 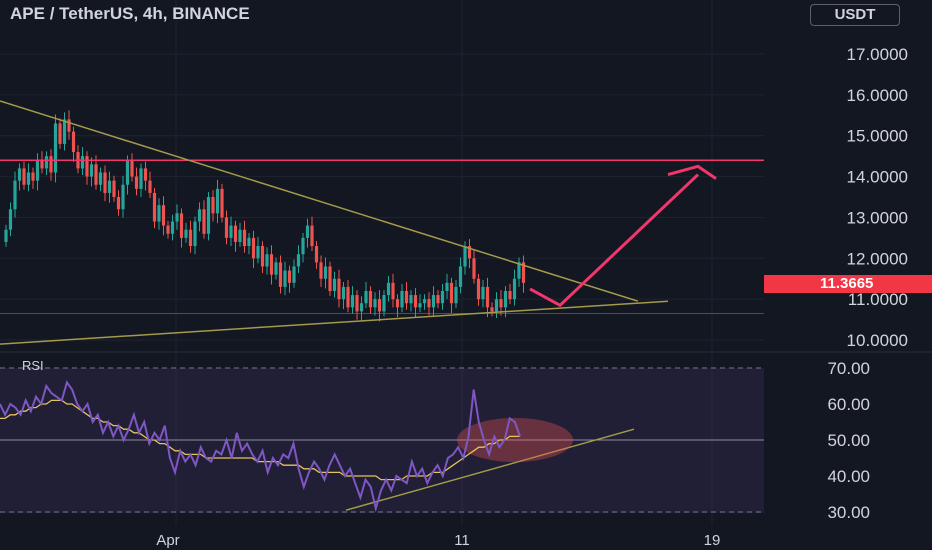 I want to click on price-tick-label: 15.0000, so click(x=877, y=136).